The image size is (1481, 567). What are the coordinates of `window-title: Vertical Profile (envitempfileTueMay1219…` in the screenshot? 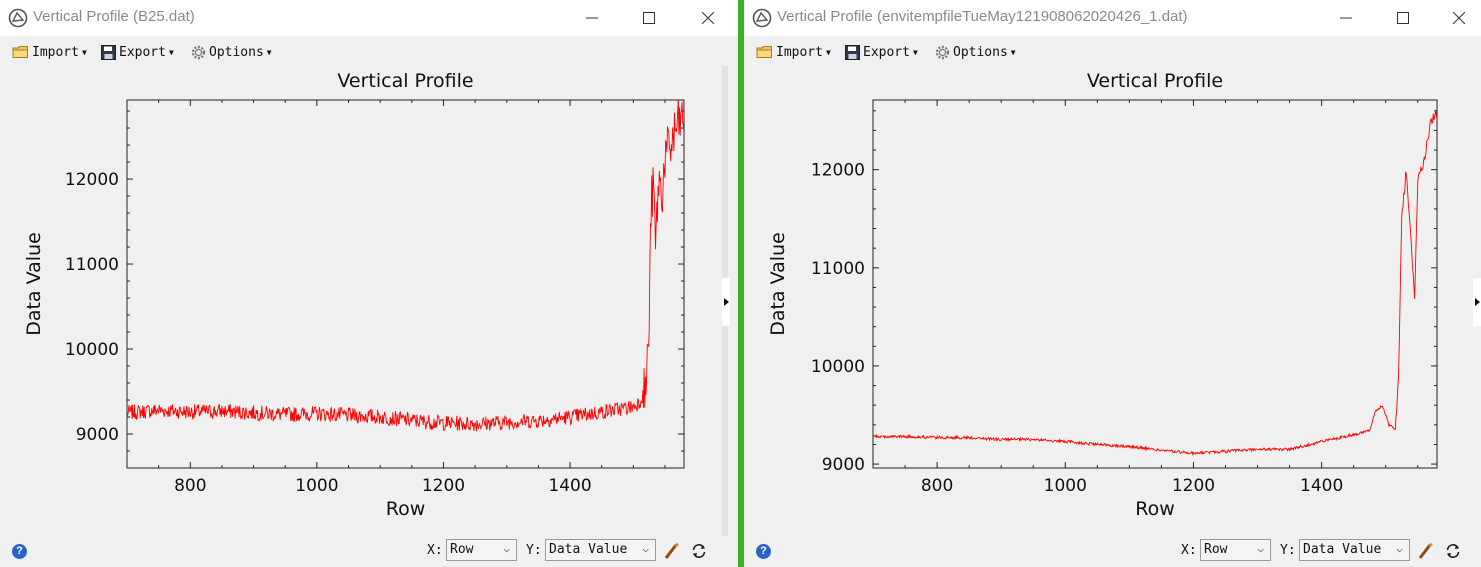 It's located at (982, 16).